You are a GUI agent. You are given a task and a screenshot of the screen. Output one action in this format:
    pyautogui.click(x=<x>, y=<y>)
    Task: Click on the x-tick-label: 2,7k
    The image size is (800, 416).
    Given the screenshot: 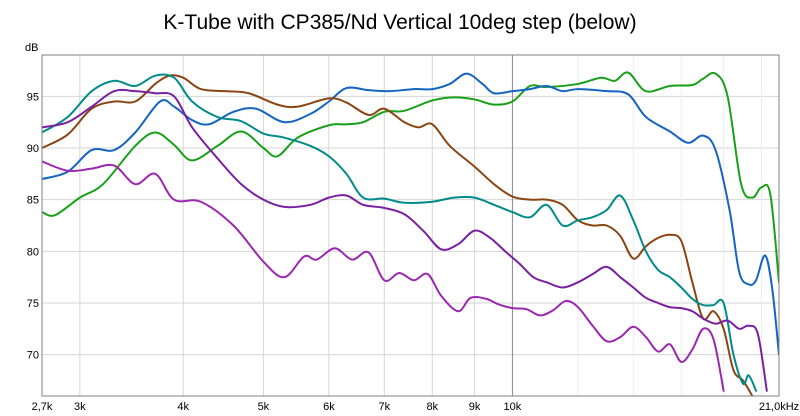 What is the action you would take?
    pyautogui.click(x=42, y=407)
    